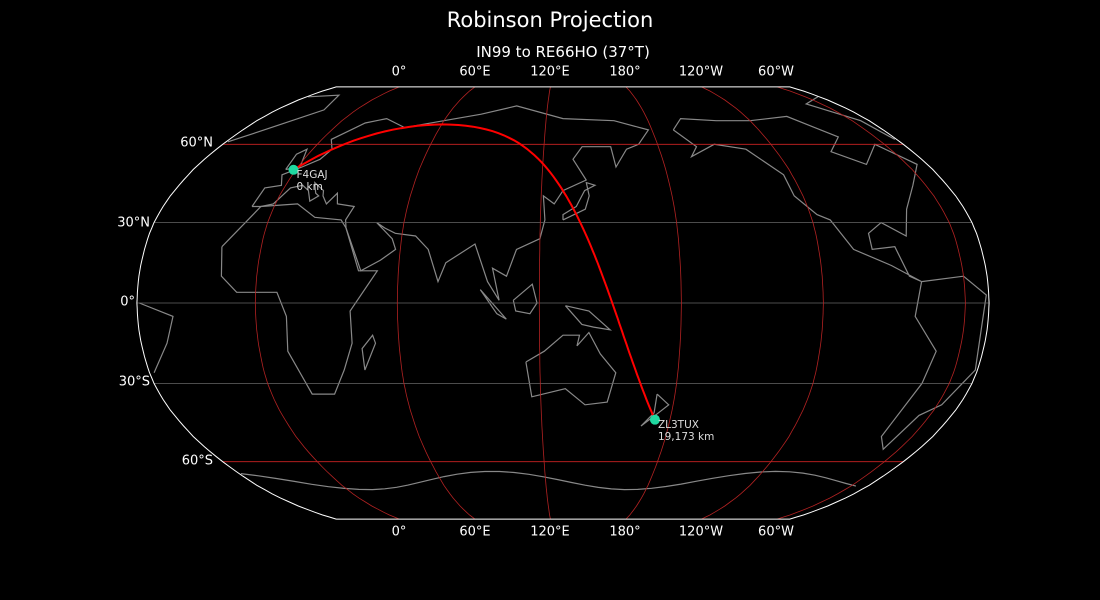 The image size is (1100, 600). What do you see at coordinates (625, 72) in the screenshot?
I see `top-lon-label: 180°` at bounding box center [625, 72].